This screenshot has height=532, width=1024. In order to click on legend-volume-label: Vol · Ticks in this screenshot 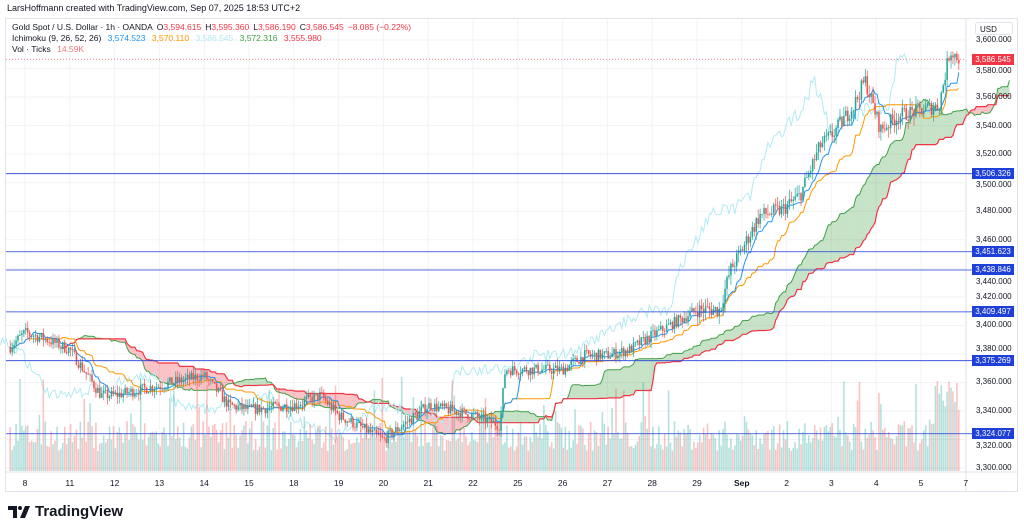, I will do `click(31, 49)`.